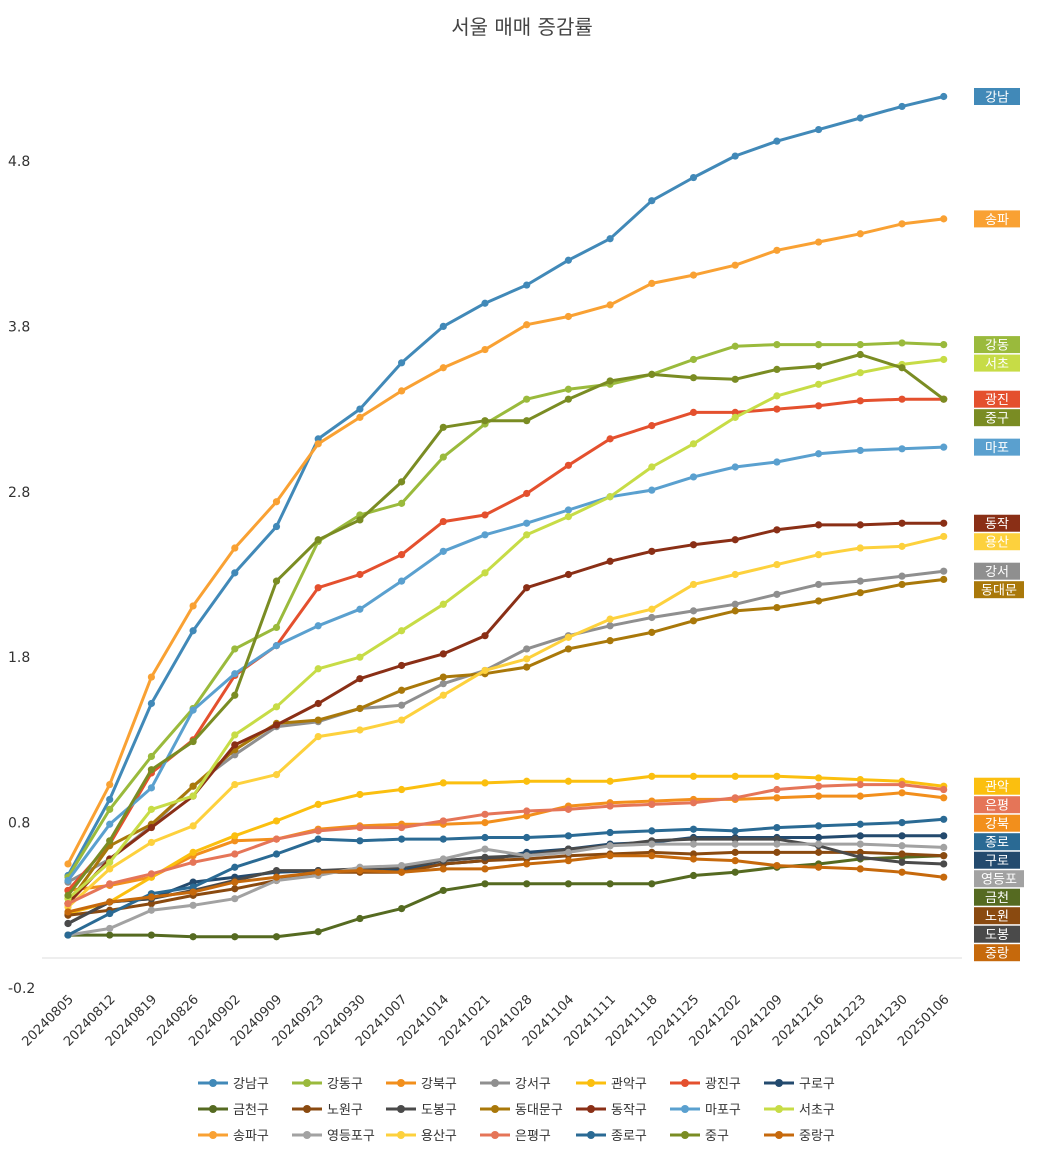  What do you see at coordinates (997, 400) in the screenshot?
I see `end-label-text: 광진` at bounding box center [997, 400].